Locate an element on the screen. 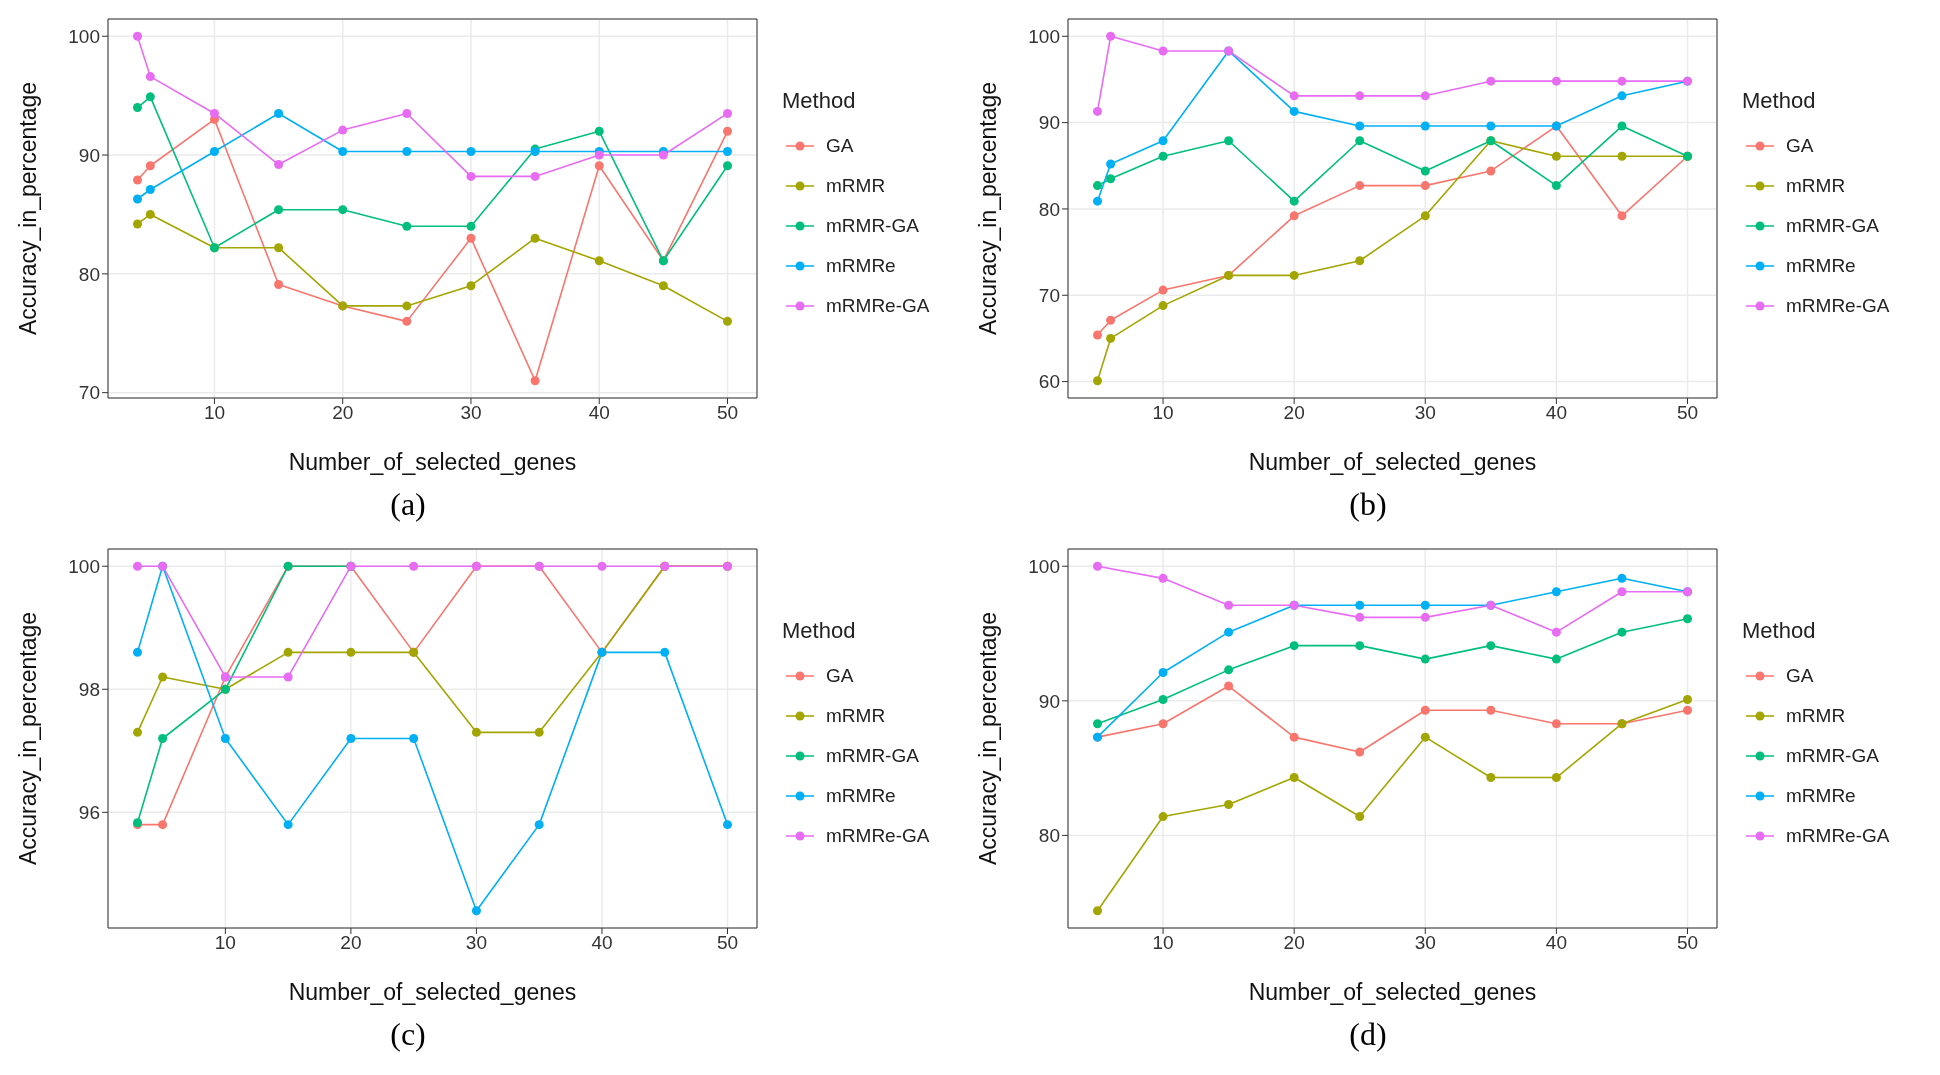 This screenshot has width=1940, height=1075. text: (c) is located at coordinates (408, 1034).